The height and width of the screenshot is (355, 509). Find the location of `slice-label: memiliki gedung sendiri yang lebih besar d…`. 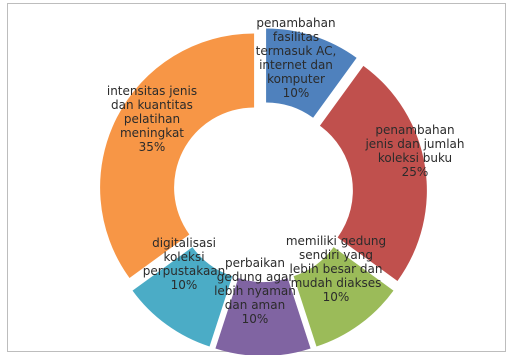

slice-label: memiliki gedung sendiri yang lebih besar d… is located at coordinates (336, 269).